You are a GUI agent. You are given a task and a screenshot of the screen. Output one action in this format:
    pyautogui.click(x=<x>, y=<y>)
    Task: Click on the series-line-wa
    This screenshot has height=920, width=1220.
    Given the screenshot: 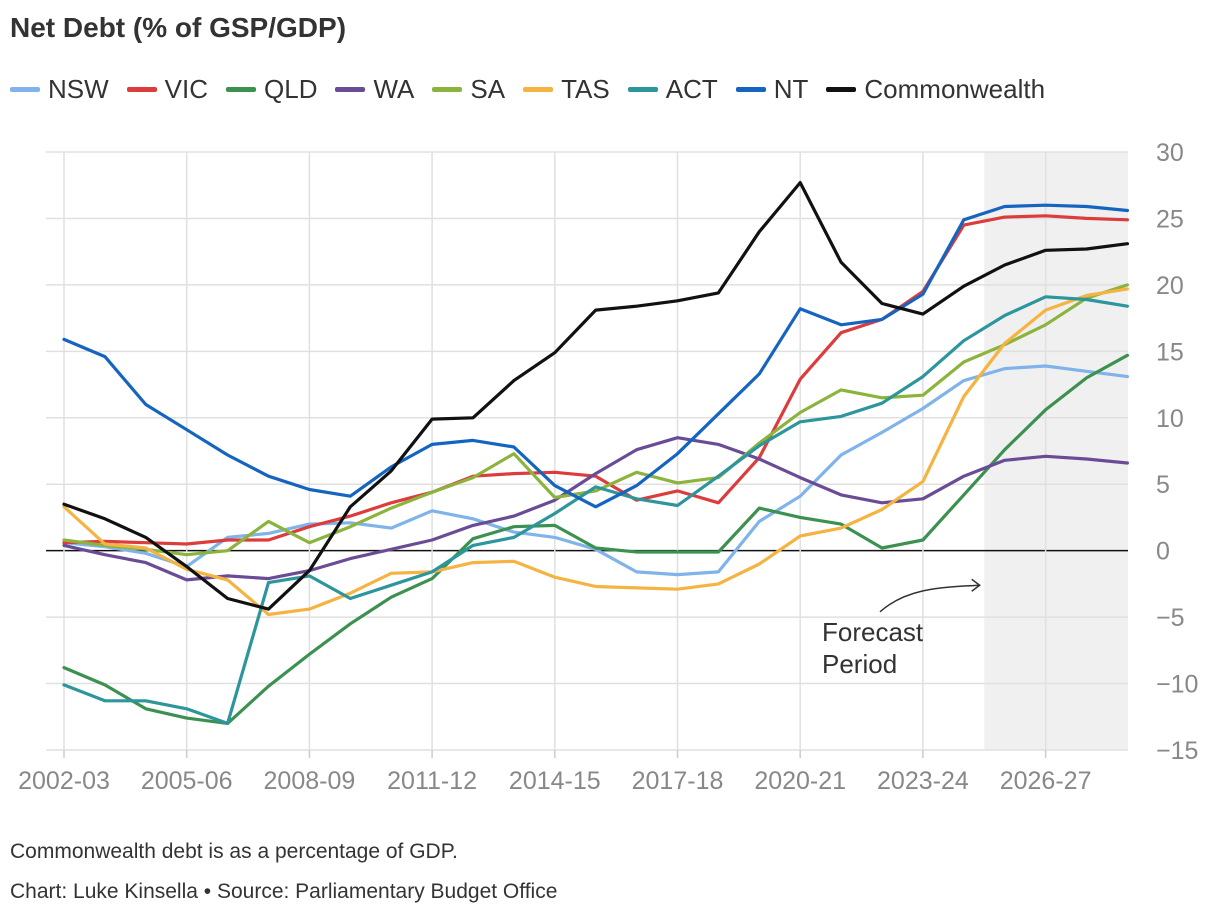 What is the action you would take?
    pyautogui.click(x=596, y=509)
    